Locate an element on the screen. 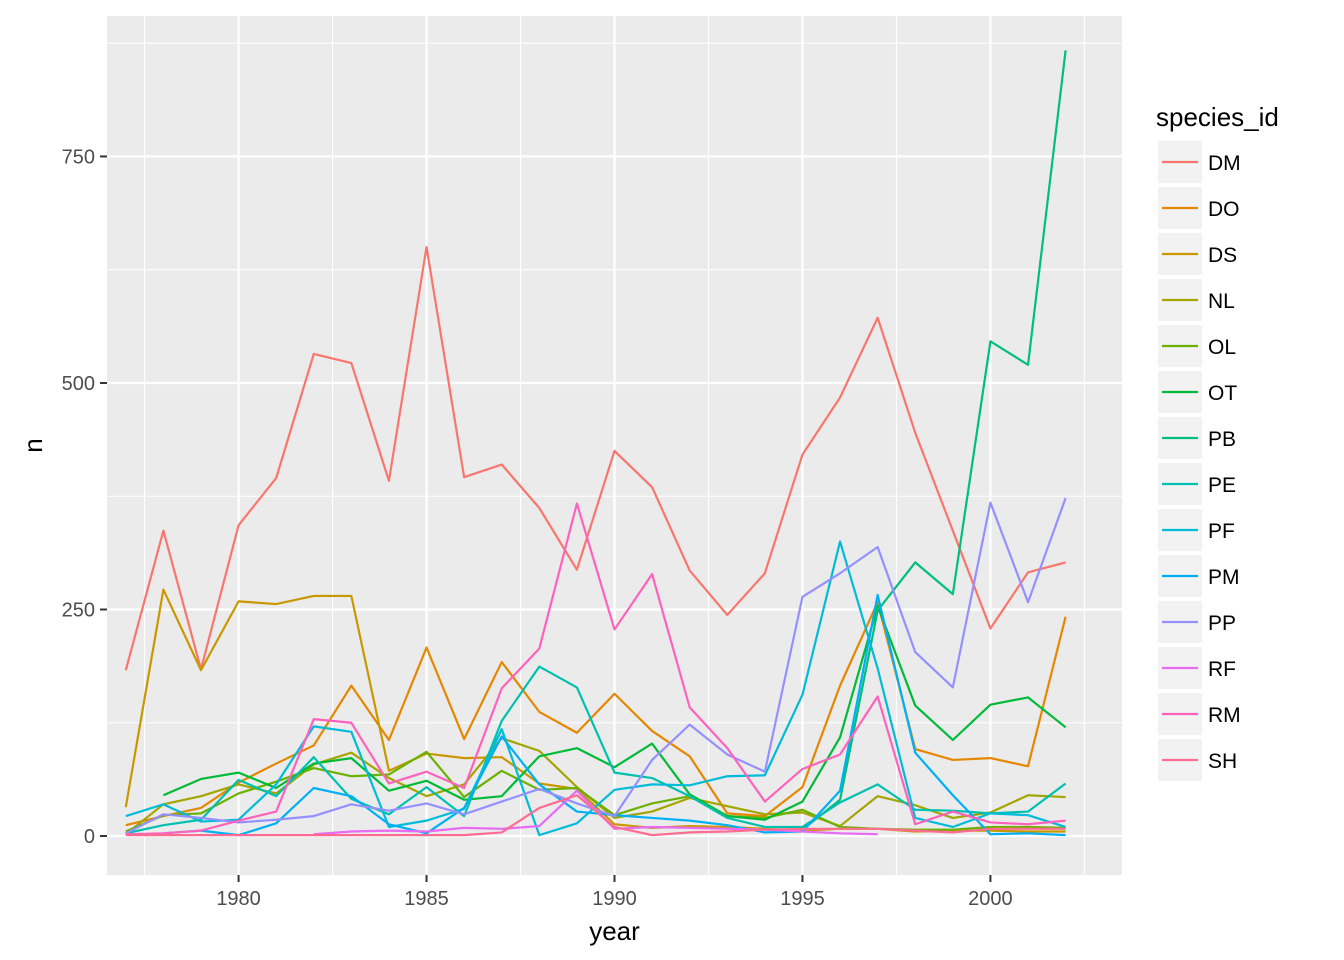  x-axis: 1980 1985 1990 1995 2000 is located at coordinates (614, 892).